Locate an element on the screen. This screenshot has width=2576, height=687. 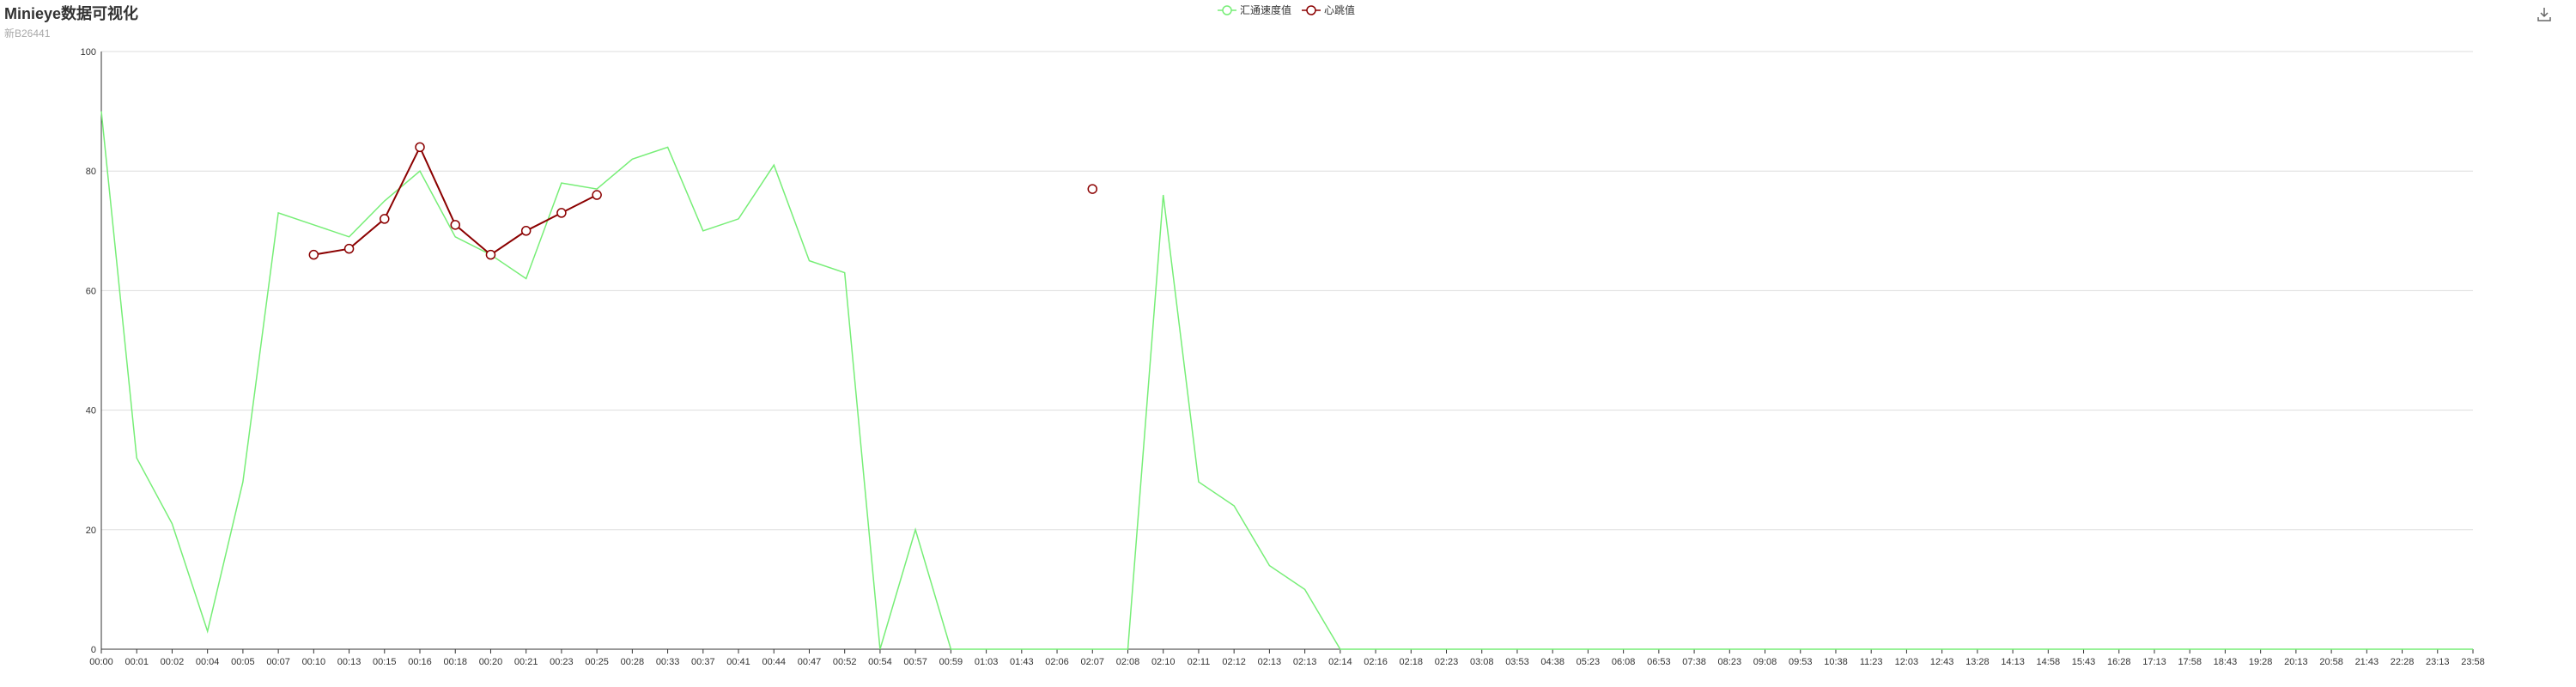
x-tick-label: 02:10 is located at coordinates (1163, 662).